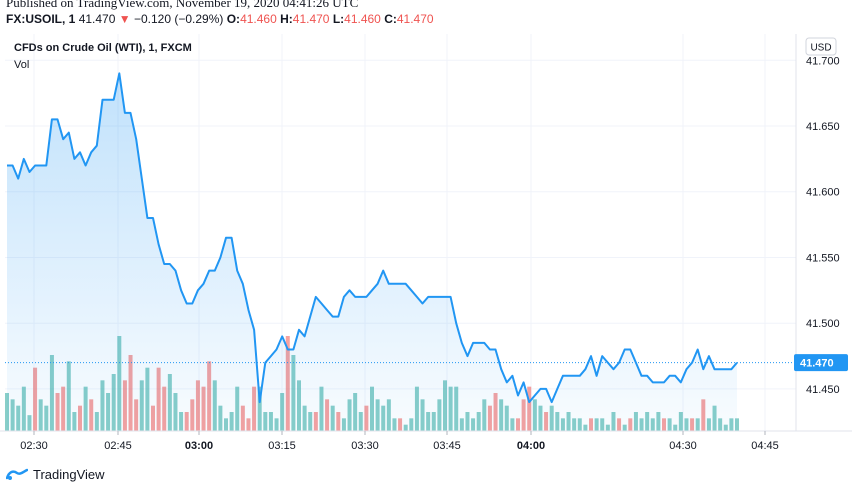 This screenshot has height=485, width=852. What do you see at coordinates (415, 19) in the screenshot?
I see `close-value: 41.470` at bounding box center [415, 19].